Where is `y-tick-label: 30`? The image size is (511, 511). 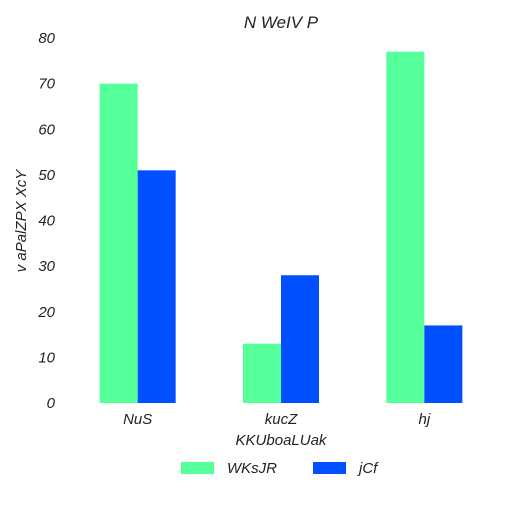
y-tick-label: 30 is located at coordinates (46, 266).